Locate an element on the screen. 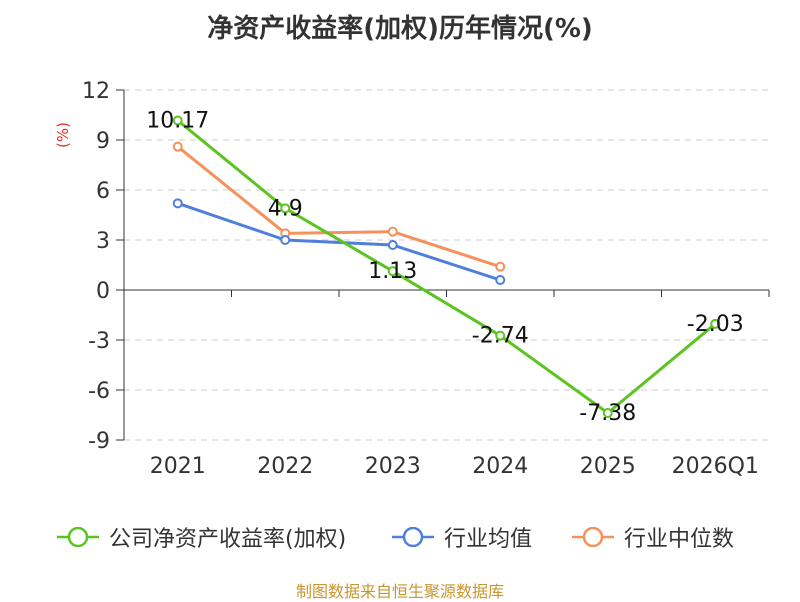 The image size is (800, 602). y-tick-label-7: -9 is located at coordinates (99, 441).